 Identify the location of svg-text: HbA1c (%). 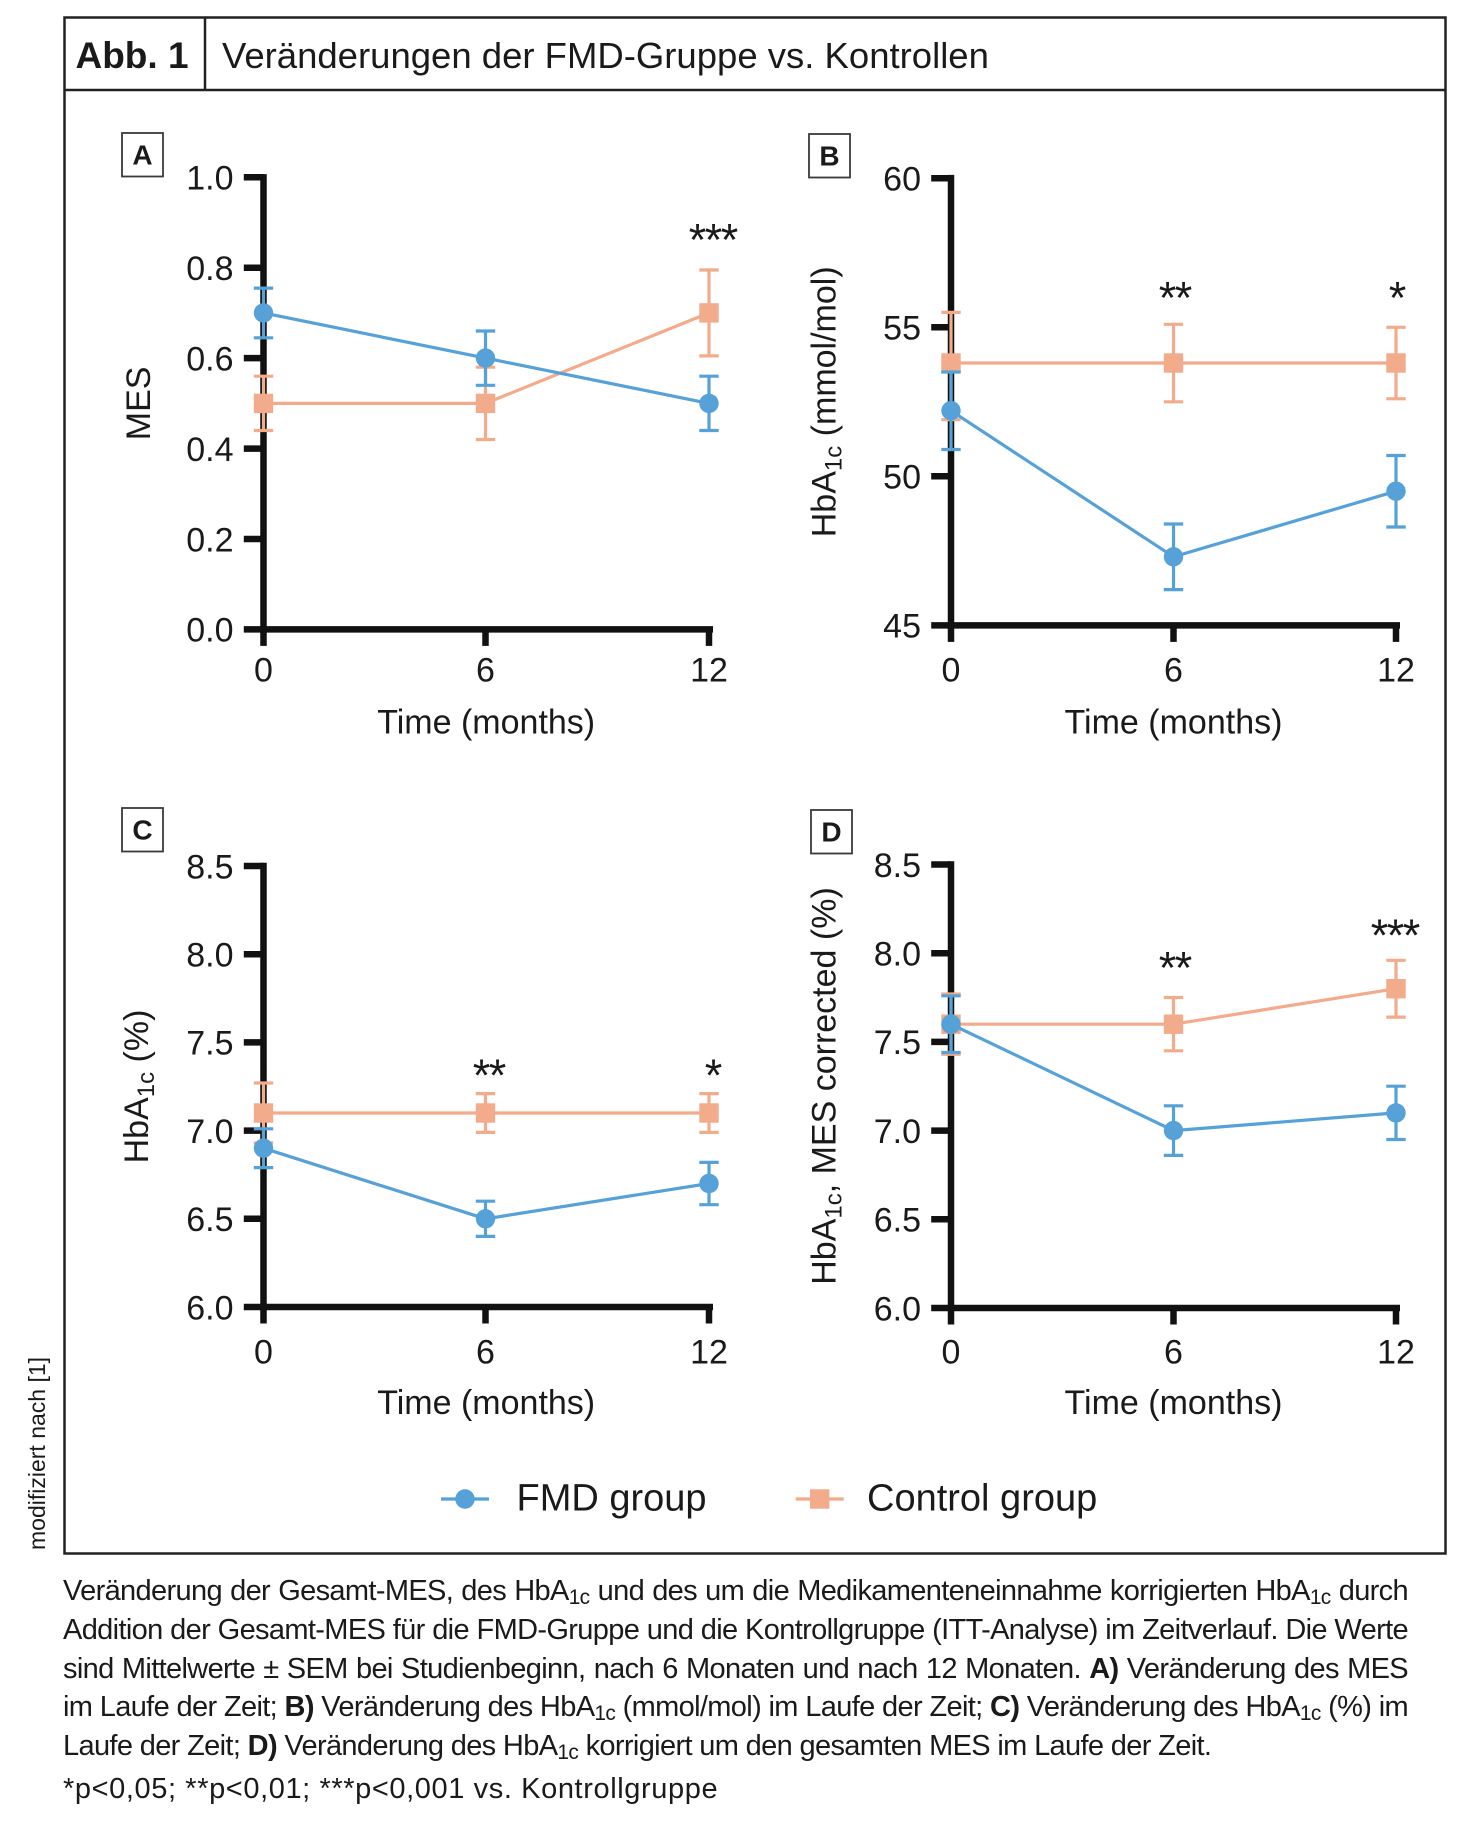
(139, 1087).